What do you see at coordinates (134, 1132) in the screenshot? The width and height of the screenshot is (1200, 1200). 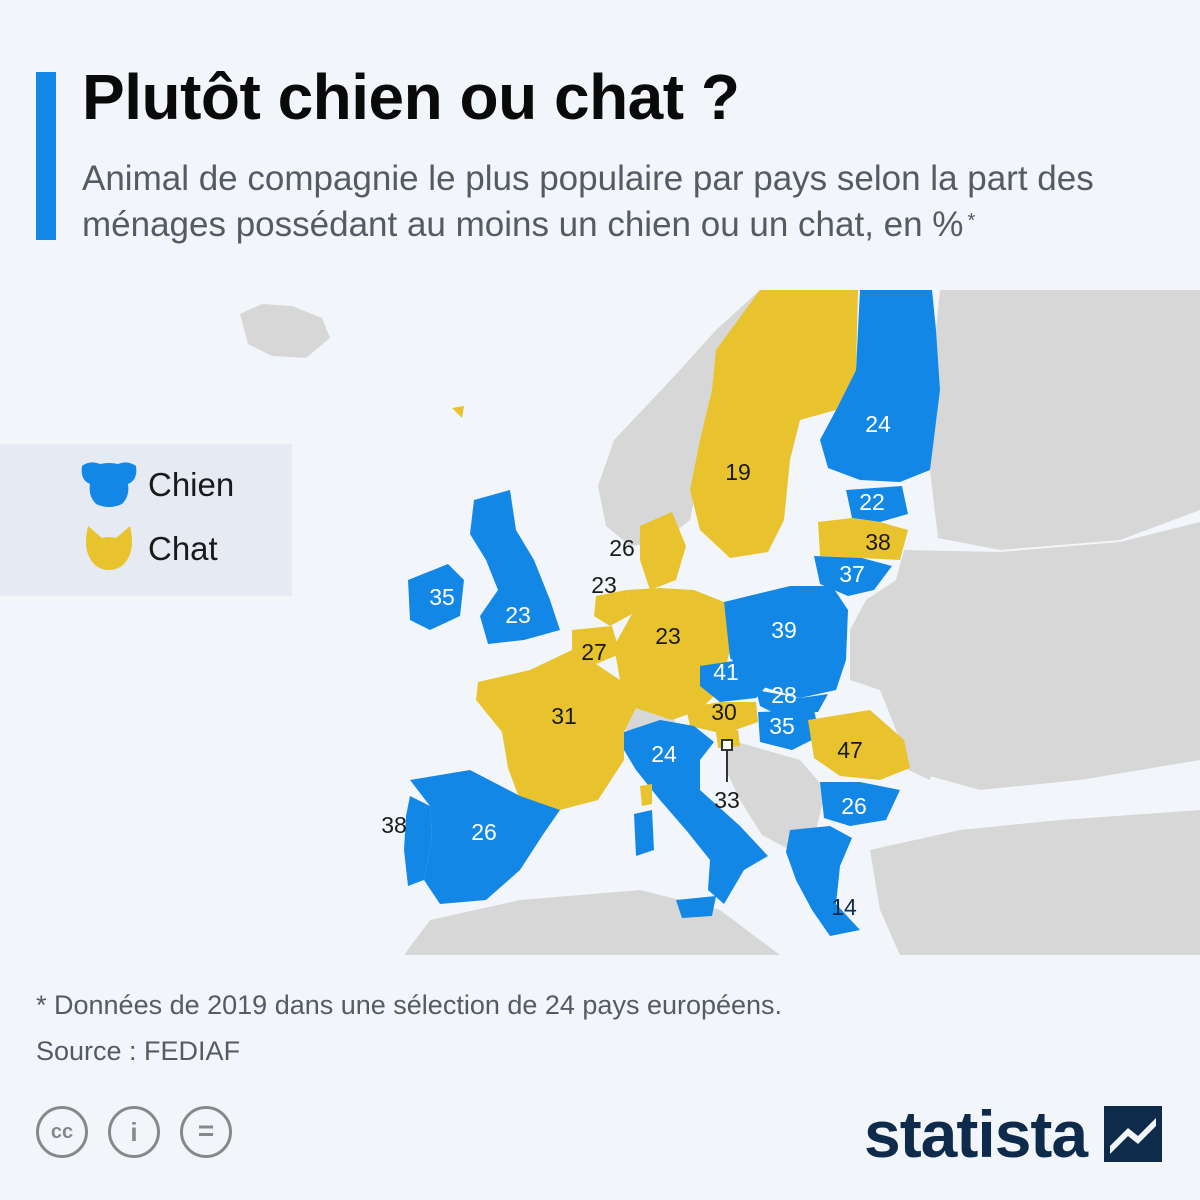 I see `attribution-icon: i` at bounding box center [134, 1132].